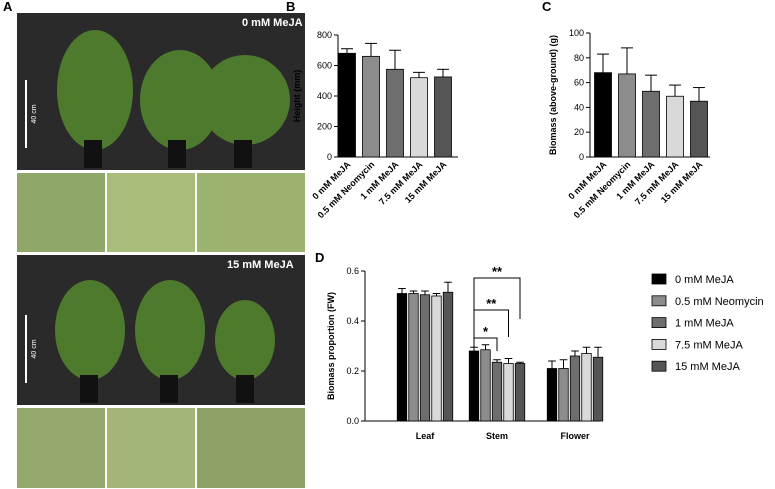  Describe the element at coordinates (709, 345) in the screenshot. I see `legend-label: 7.5 mM MeJA` at that location.